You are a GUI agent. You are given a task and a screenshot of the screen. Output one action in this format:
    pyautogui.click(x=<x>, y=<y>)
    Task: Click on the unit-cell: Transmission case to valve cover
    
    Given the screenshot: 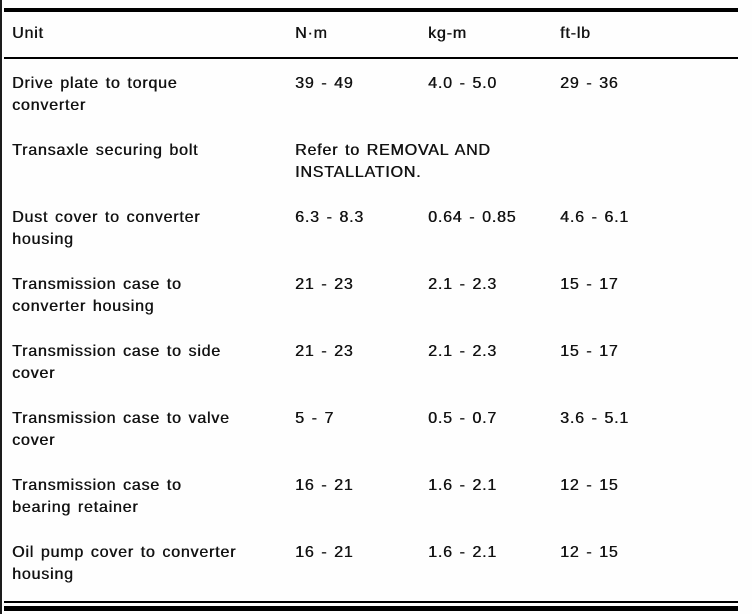 What is the action you would take?
    pyautogui.click(x=145, y=427)
    